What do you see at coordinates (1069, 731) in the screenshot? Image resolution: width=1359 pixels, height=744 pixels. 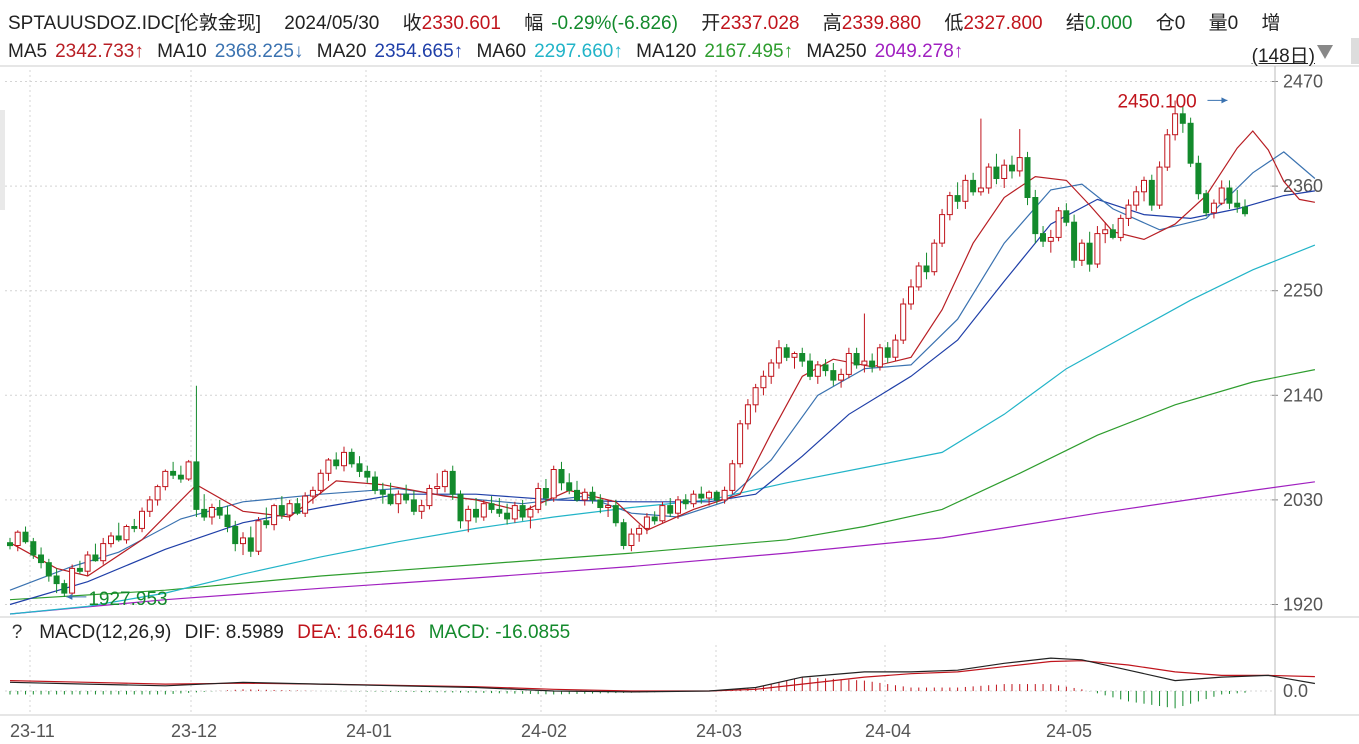 I see `x-tick-label: 24-05` at bounding box center [1069, 731].